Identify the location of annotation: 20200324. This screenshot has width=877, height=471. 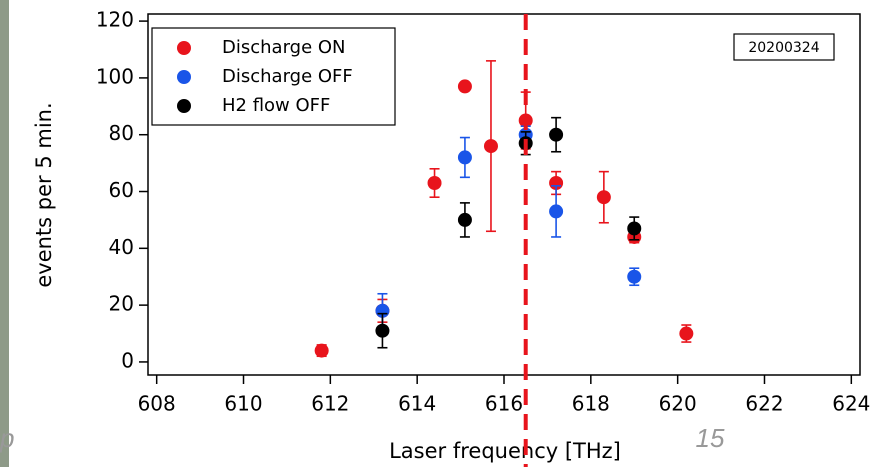
(783, 48).